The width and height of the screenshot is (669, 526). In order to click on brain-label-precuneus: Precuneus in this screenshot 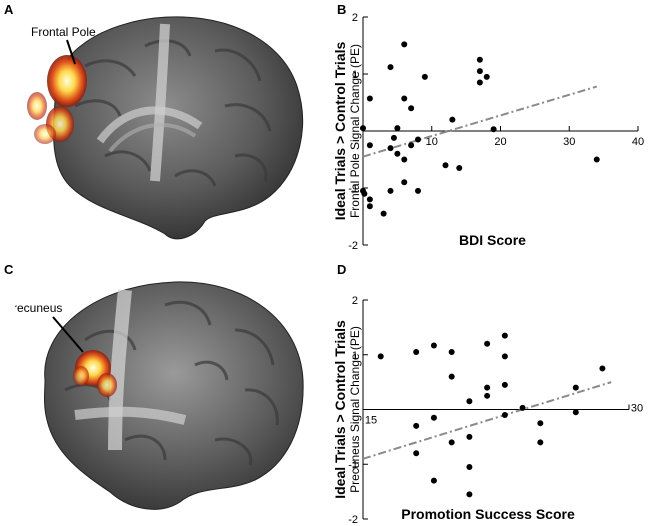, I will do `click(38, 308)`.